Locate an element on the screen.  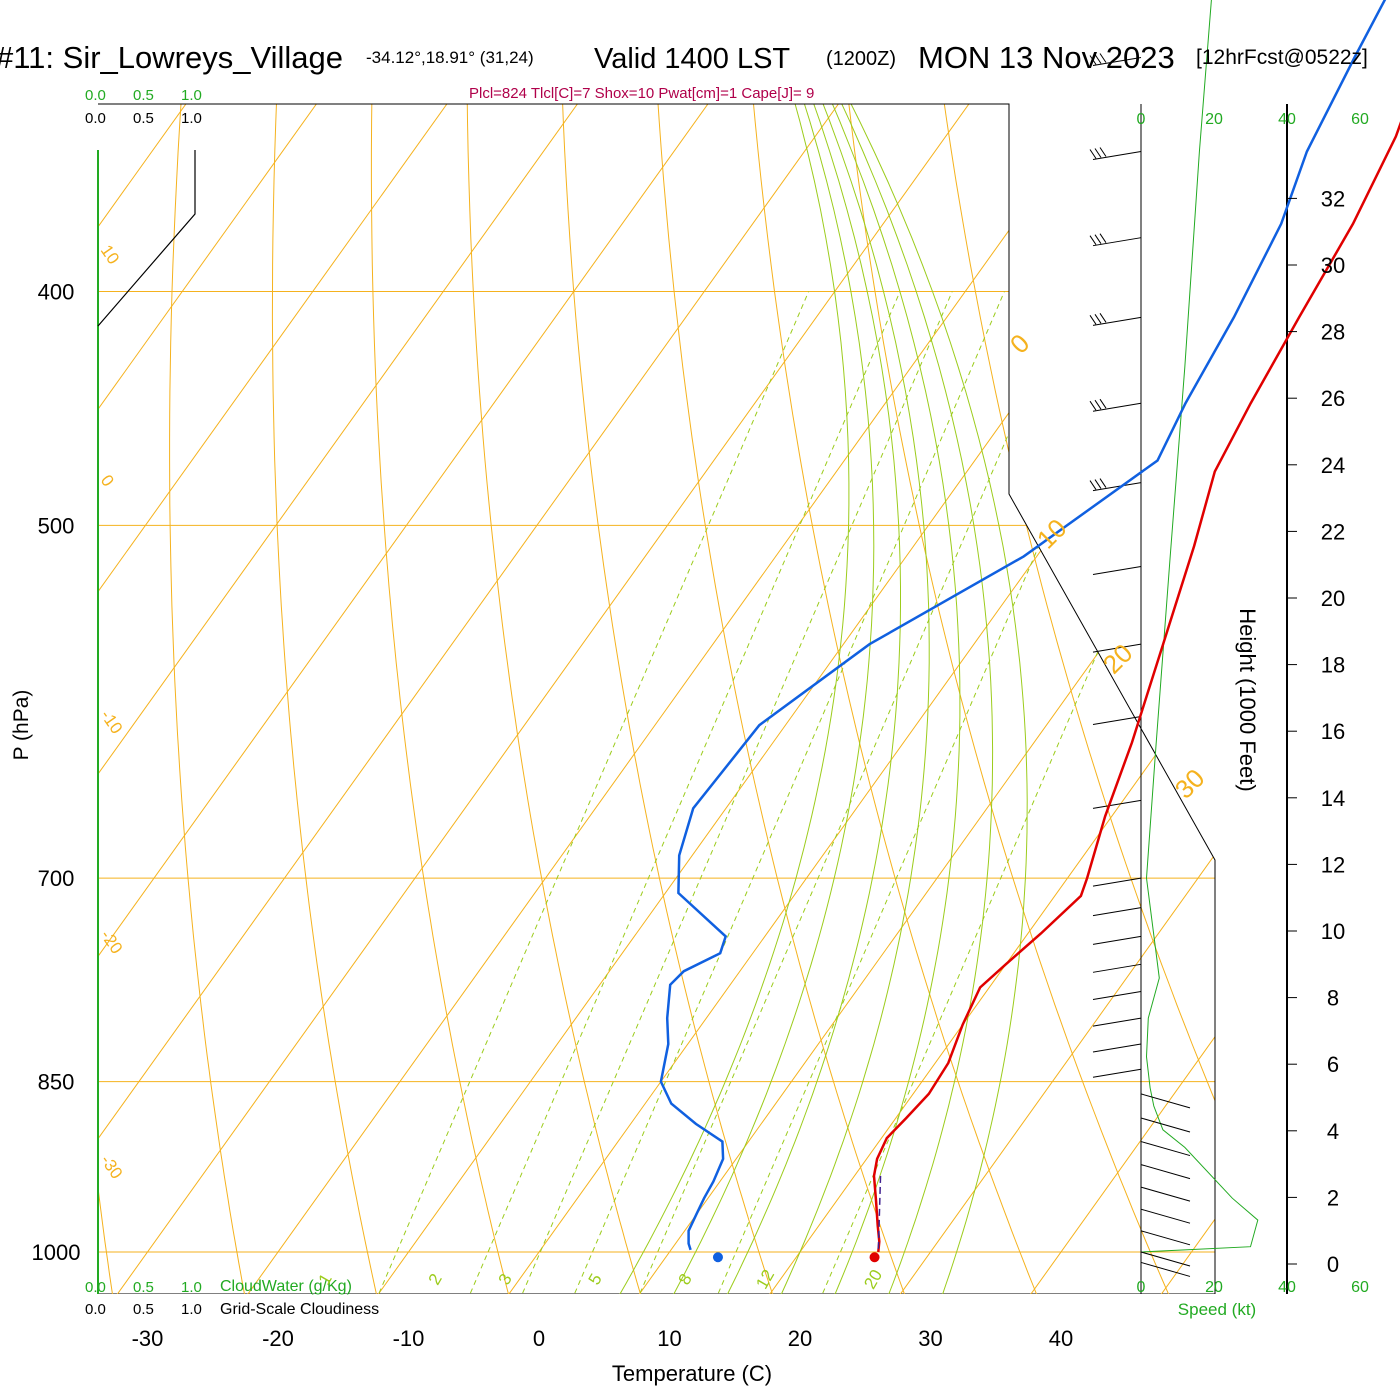
speed-tick-label-bottom: 40 is located at coordinates (1287, 1287).